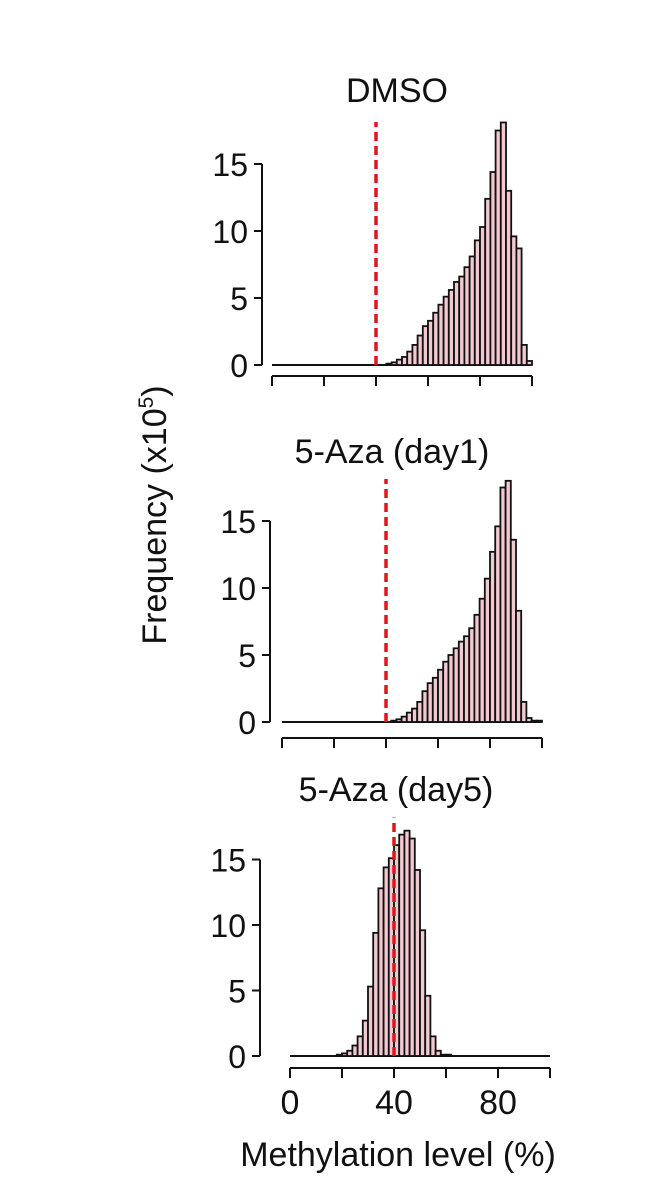 The image size is (653, 1191). I want to click on panel-aza-day5-plot: 0 5 10 15 0 40 80, so click(380, 969).